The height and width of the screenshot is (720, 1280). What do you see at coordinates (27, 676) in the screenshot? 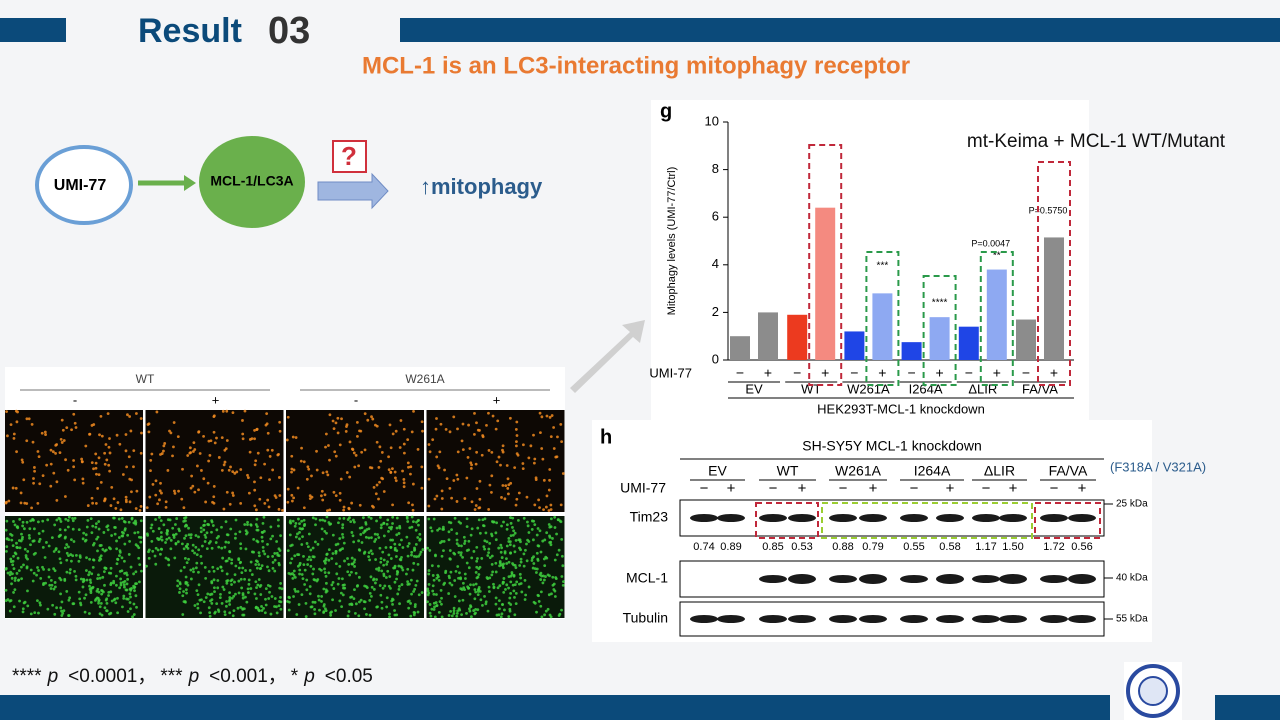
I see `footnote-part: ****` at bounding box center [27, 676].